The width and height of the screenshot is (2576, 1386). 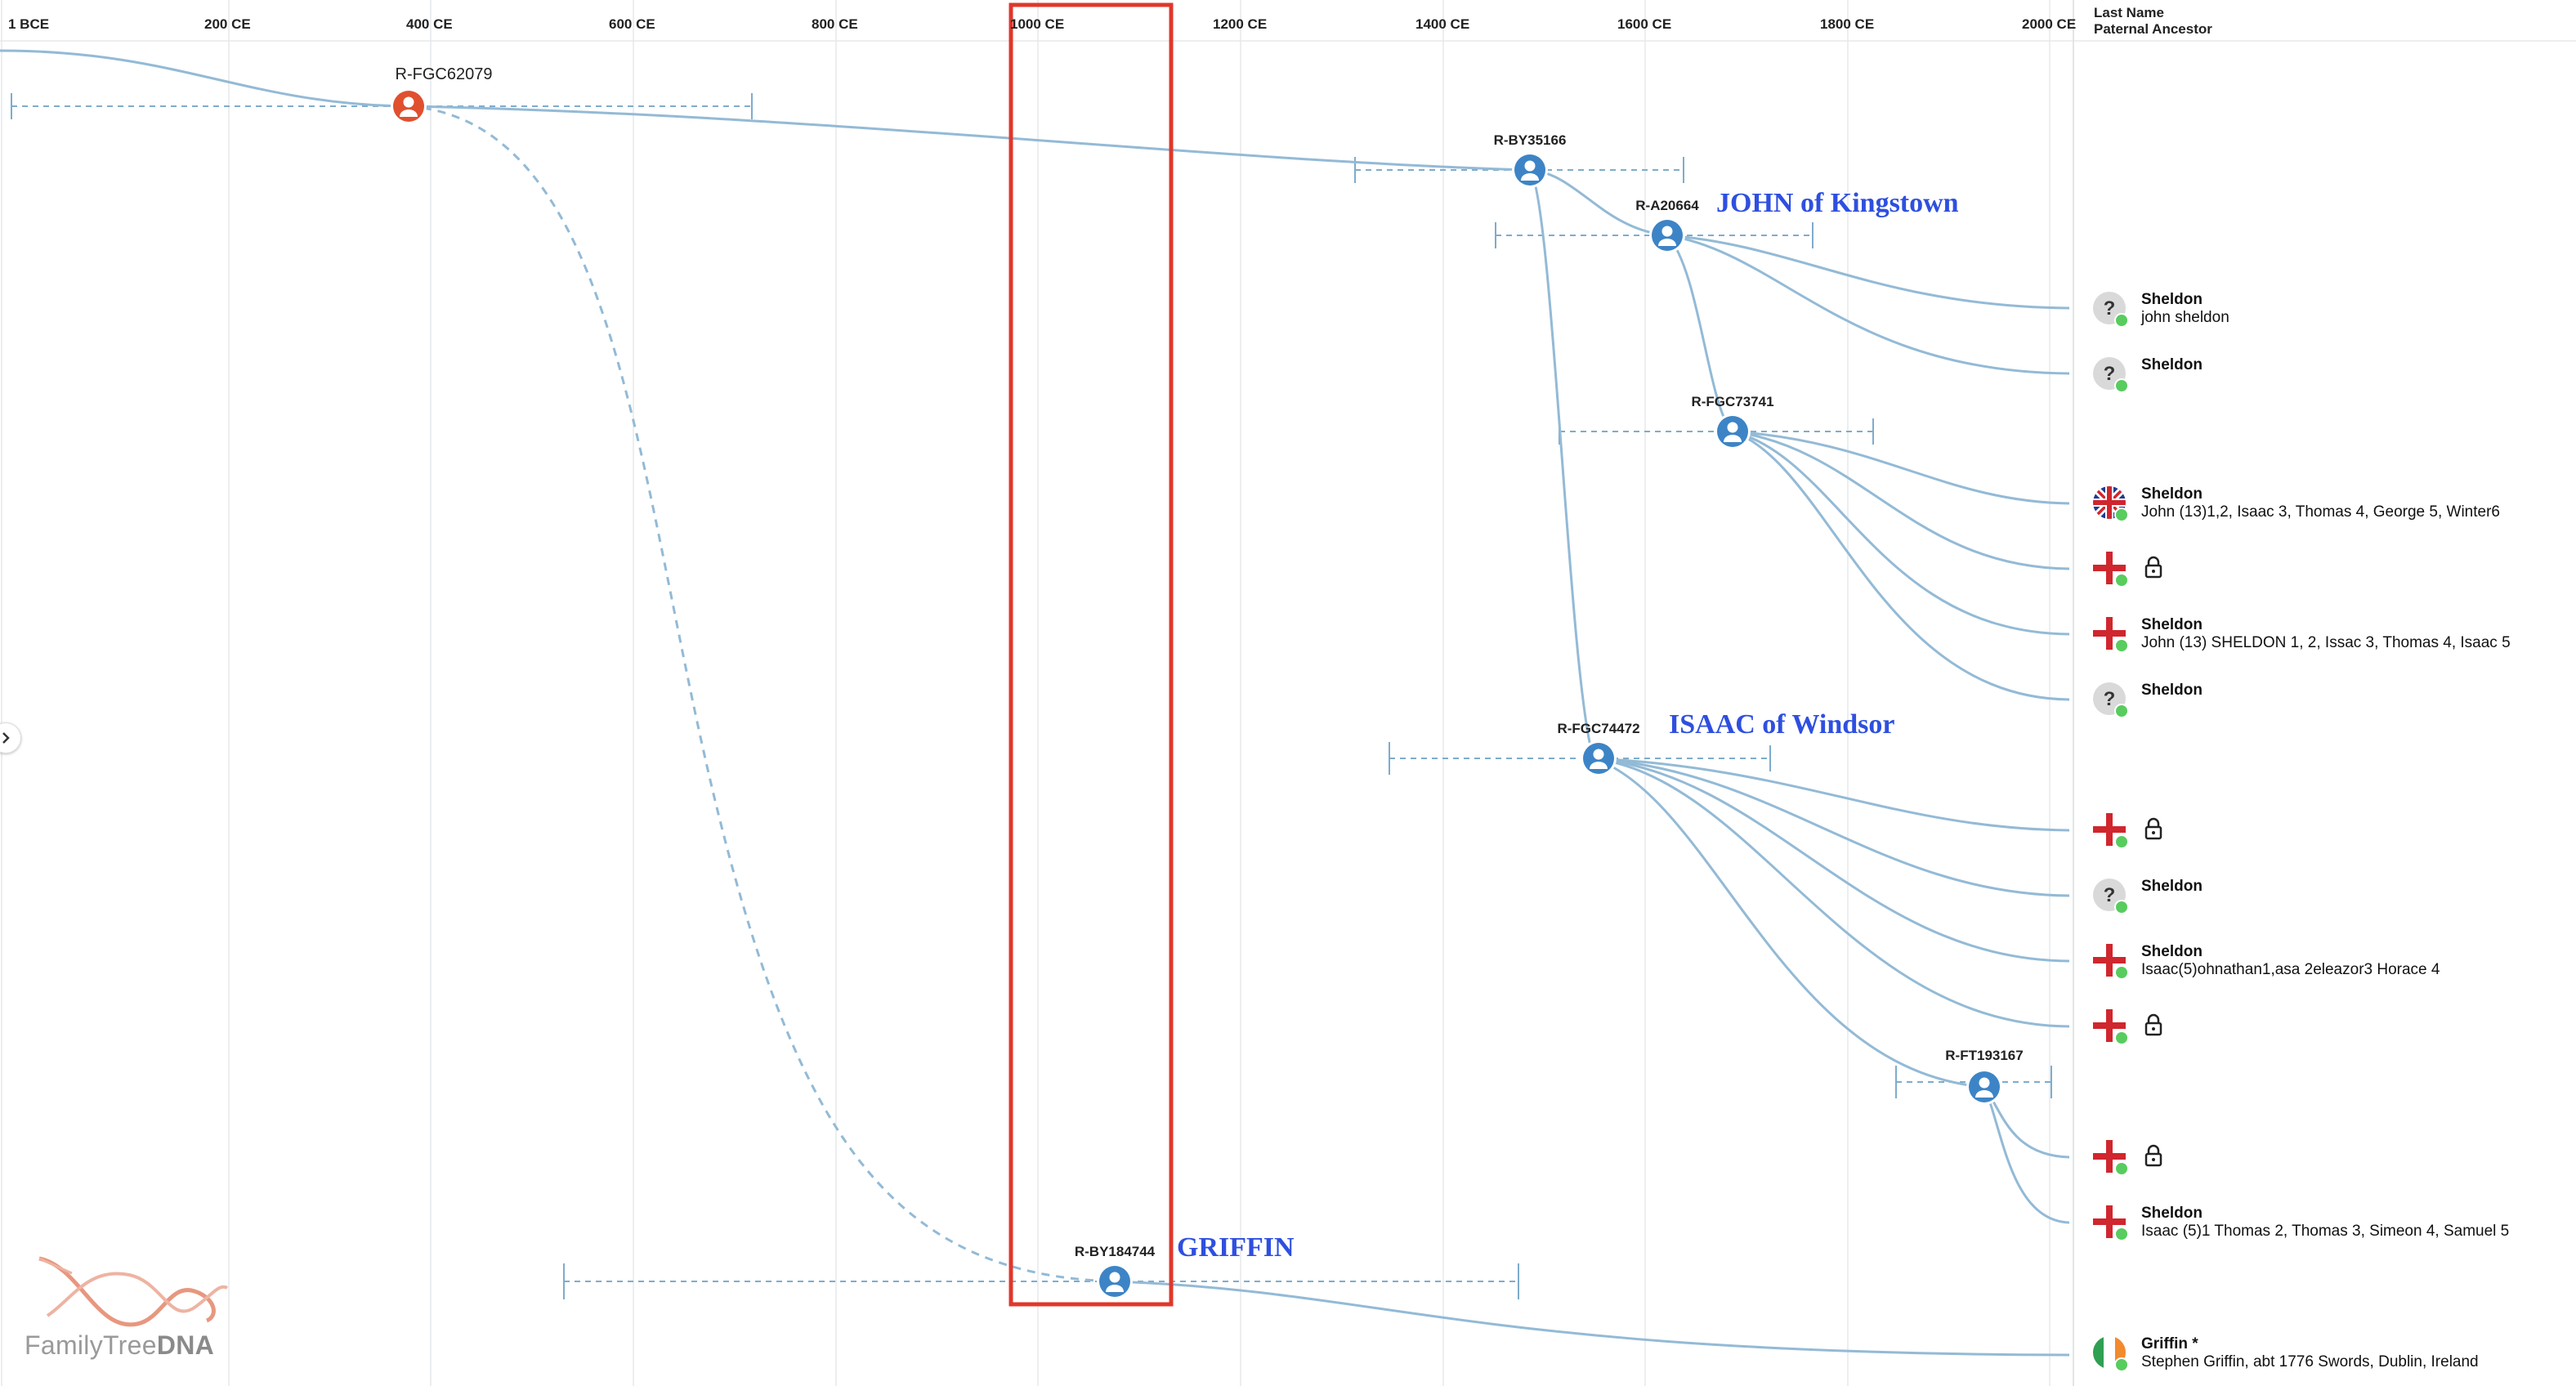 I want to click on axis-tick-label: 2000 CE, so click(x=2049, y=24).